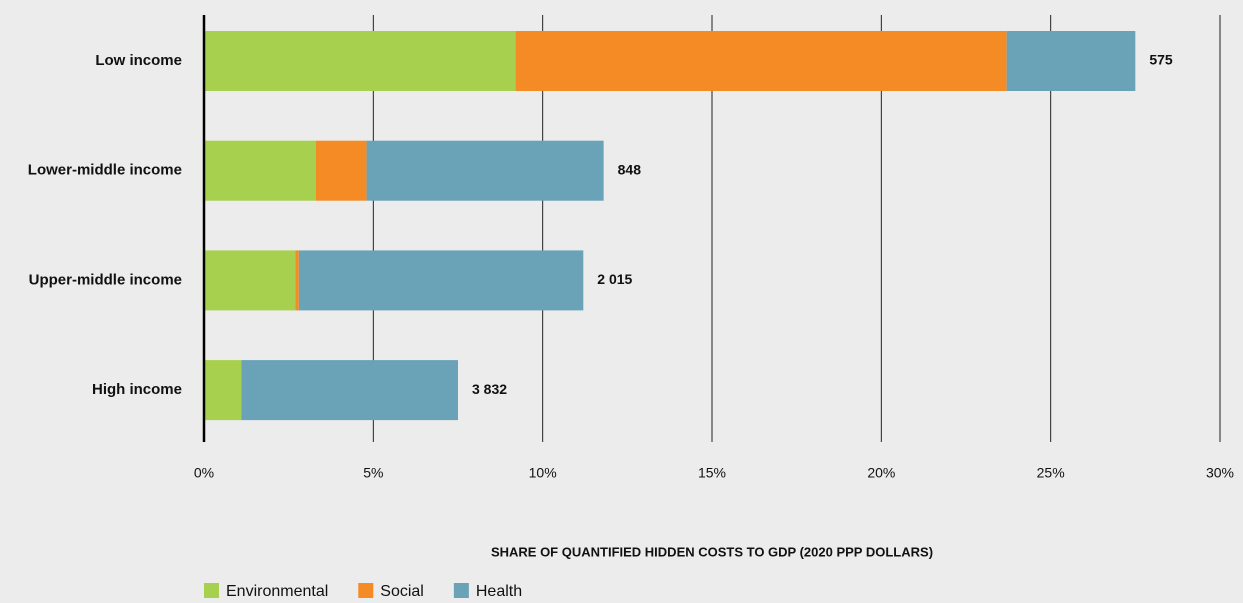 The image size is (1243, 603). I want to click on x-tick-label: 10%, so click(543, 473).